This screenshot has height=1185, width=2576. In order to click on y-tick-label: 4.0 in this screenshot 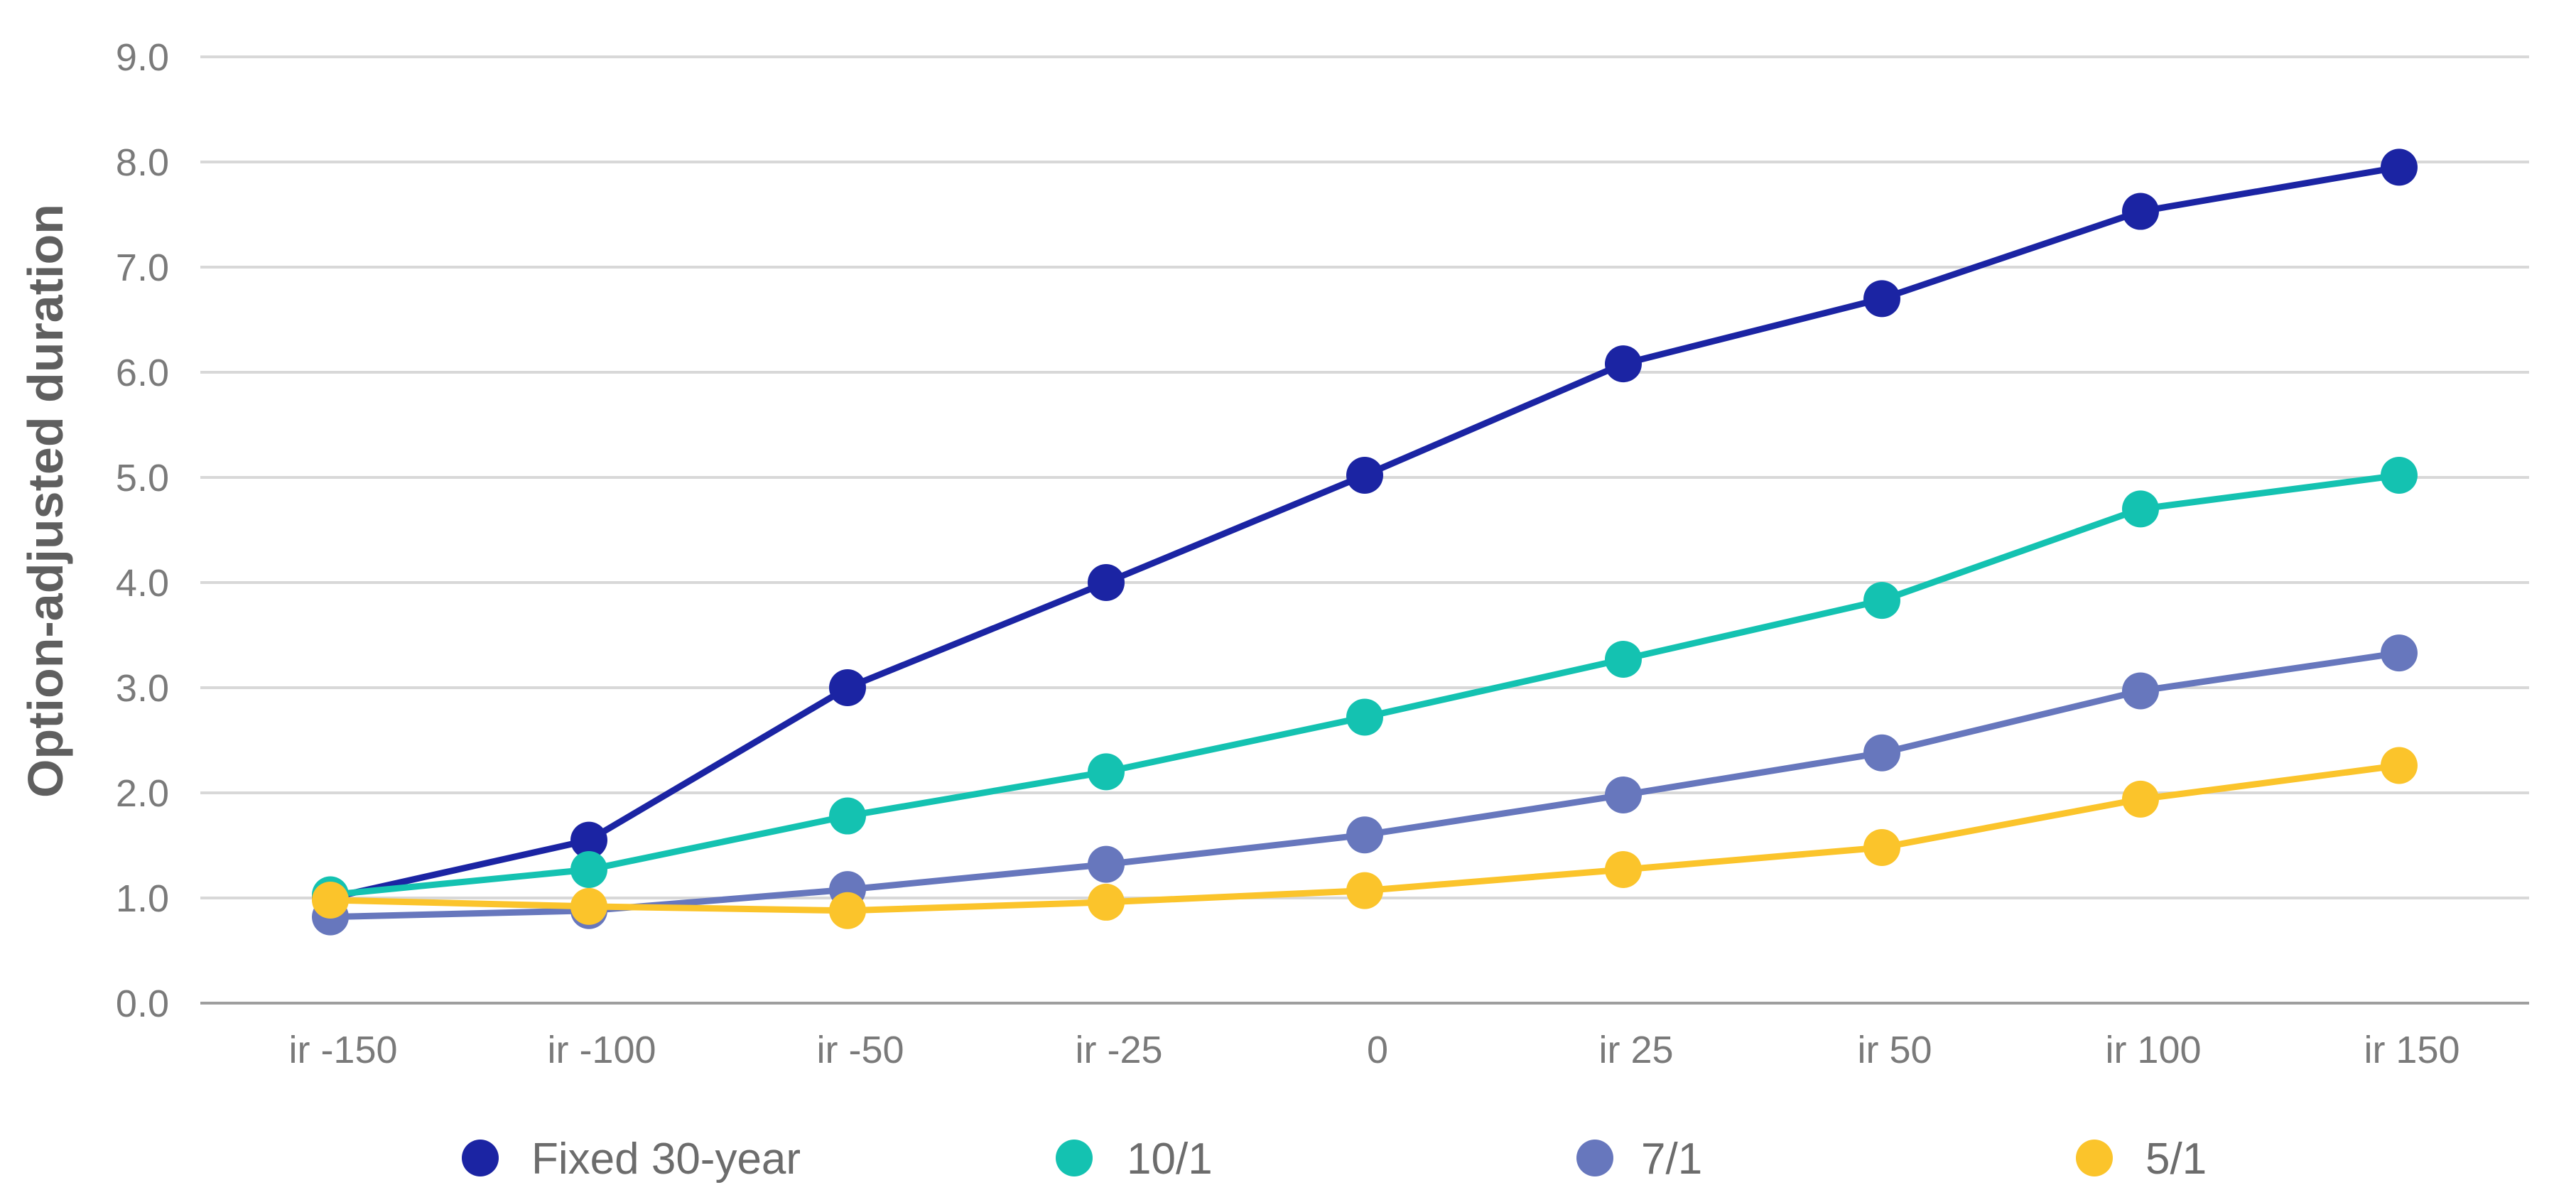, I will do `click(142, 583)`.